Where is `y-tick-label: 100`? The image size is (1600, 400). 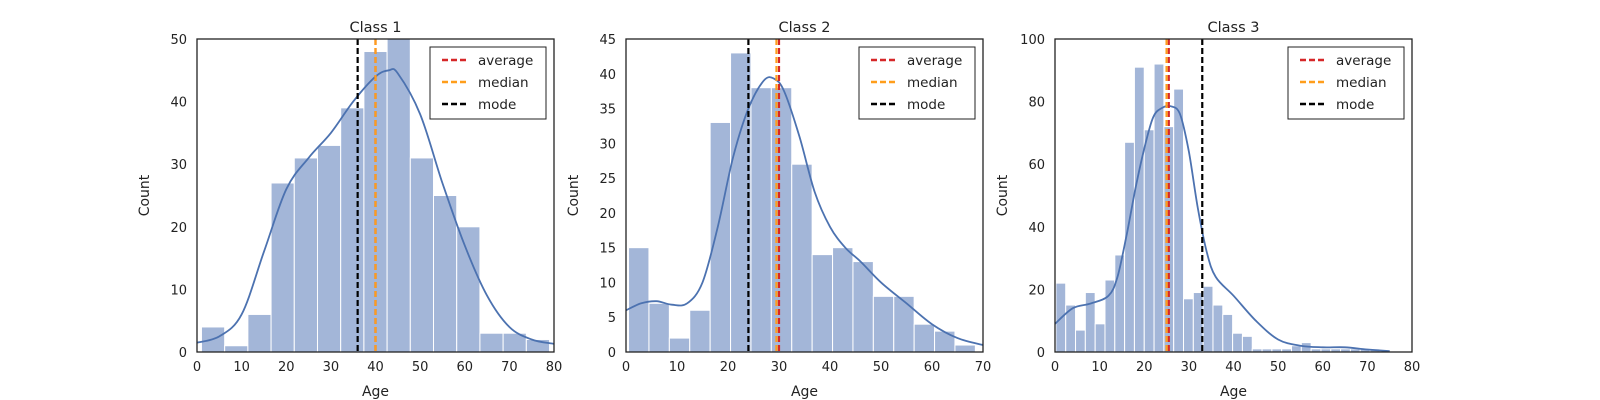 y-tick-label: 100 is located at coordinates (1032, 40).